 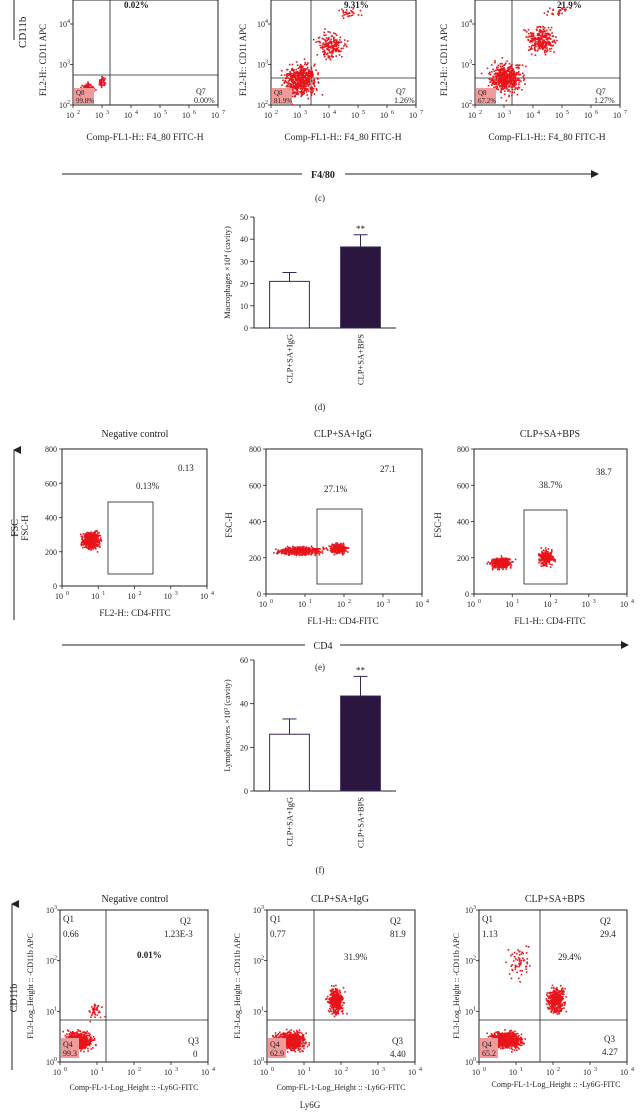 What do you see at coordinates (193, 1041) in the screenshot?
I see `q3-label: Q3` at bounding box center [193, 1041].